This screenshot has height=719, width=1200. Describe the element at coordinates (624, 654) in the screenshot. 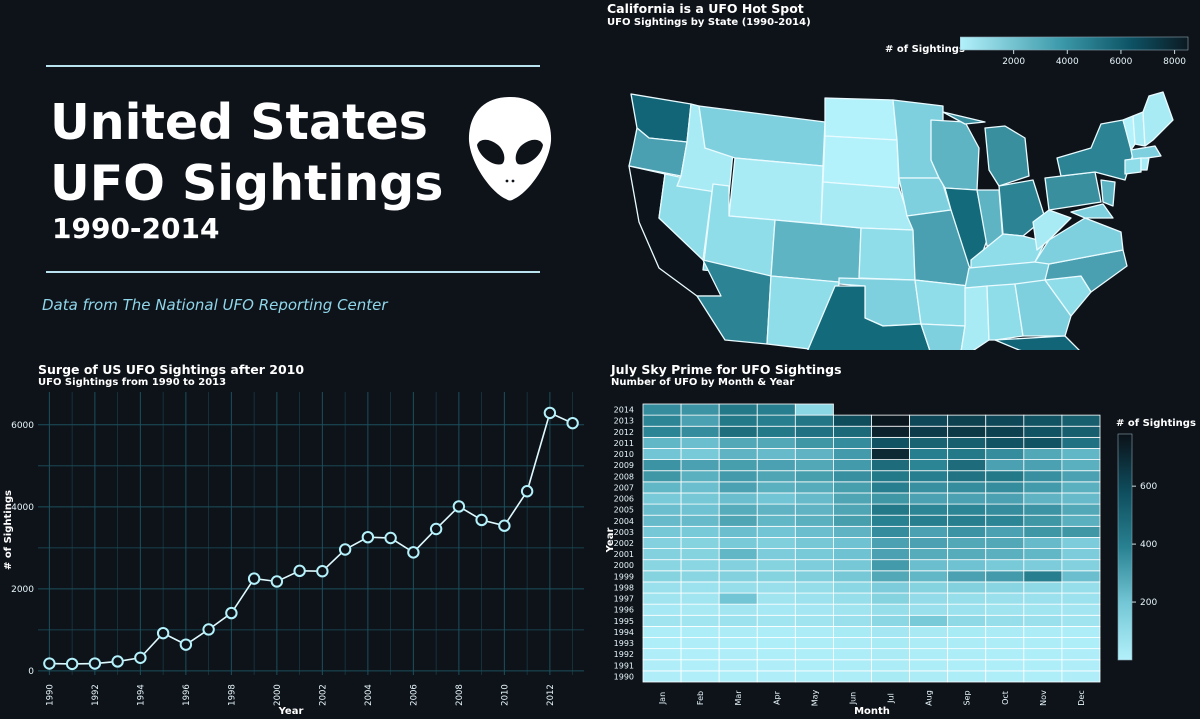

I see `y-tick-label: 1992` at that location.